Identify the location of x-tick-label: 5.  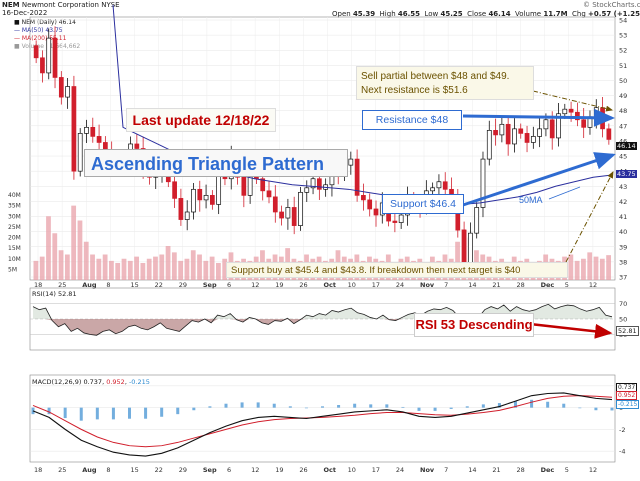
(567, 285).